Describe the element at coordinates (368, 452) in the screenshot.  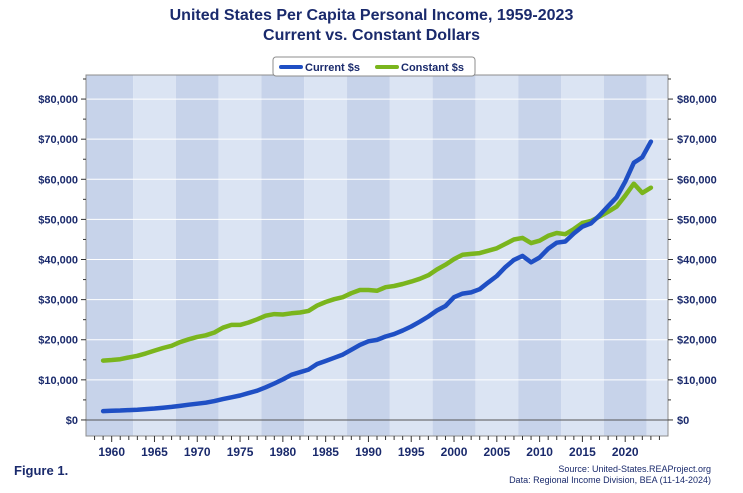
I see `x-tick-label: 1990` at that location.